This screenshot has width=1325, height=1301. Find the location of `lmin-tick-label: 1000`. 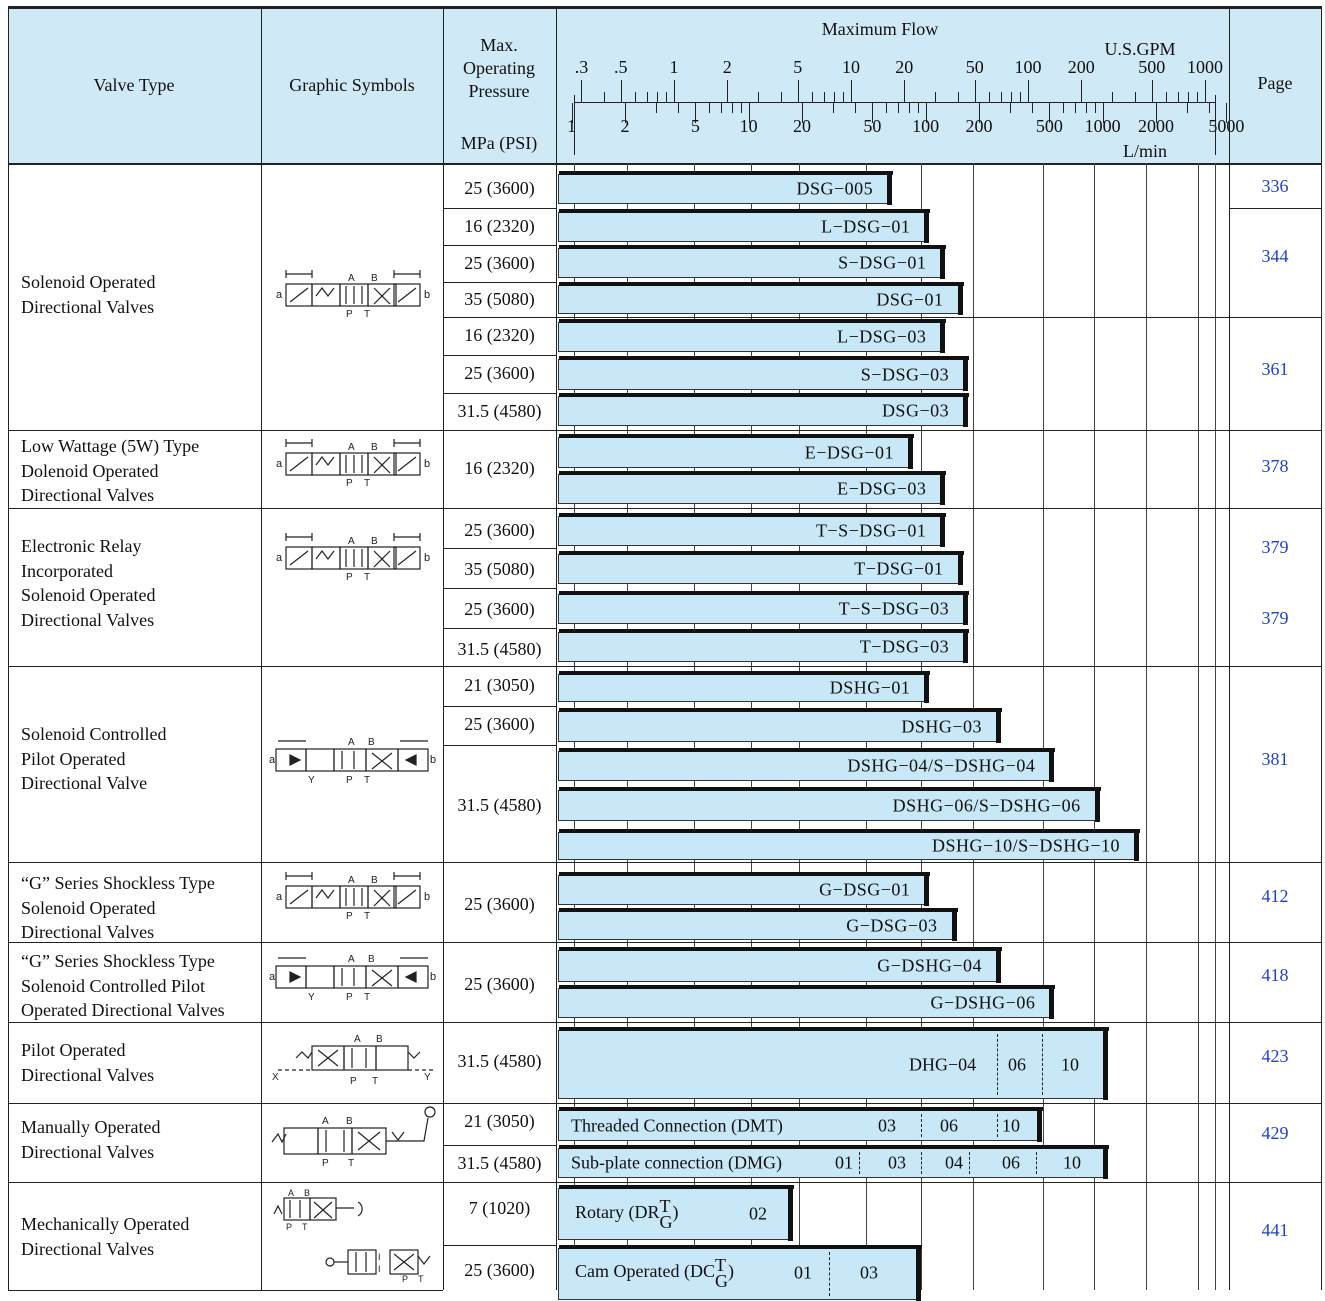

lmin-tick-label: 1000 is located at coordinates (1102, 126).